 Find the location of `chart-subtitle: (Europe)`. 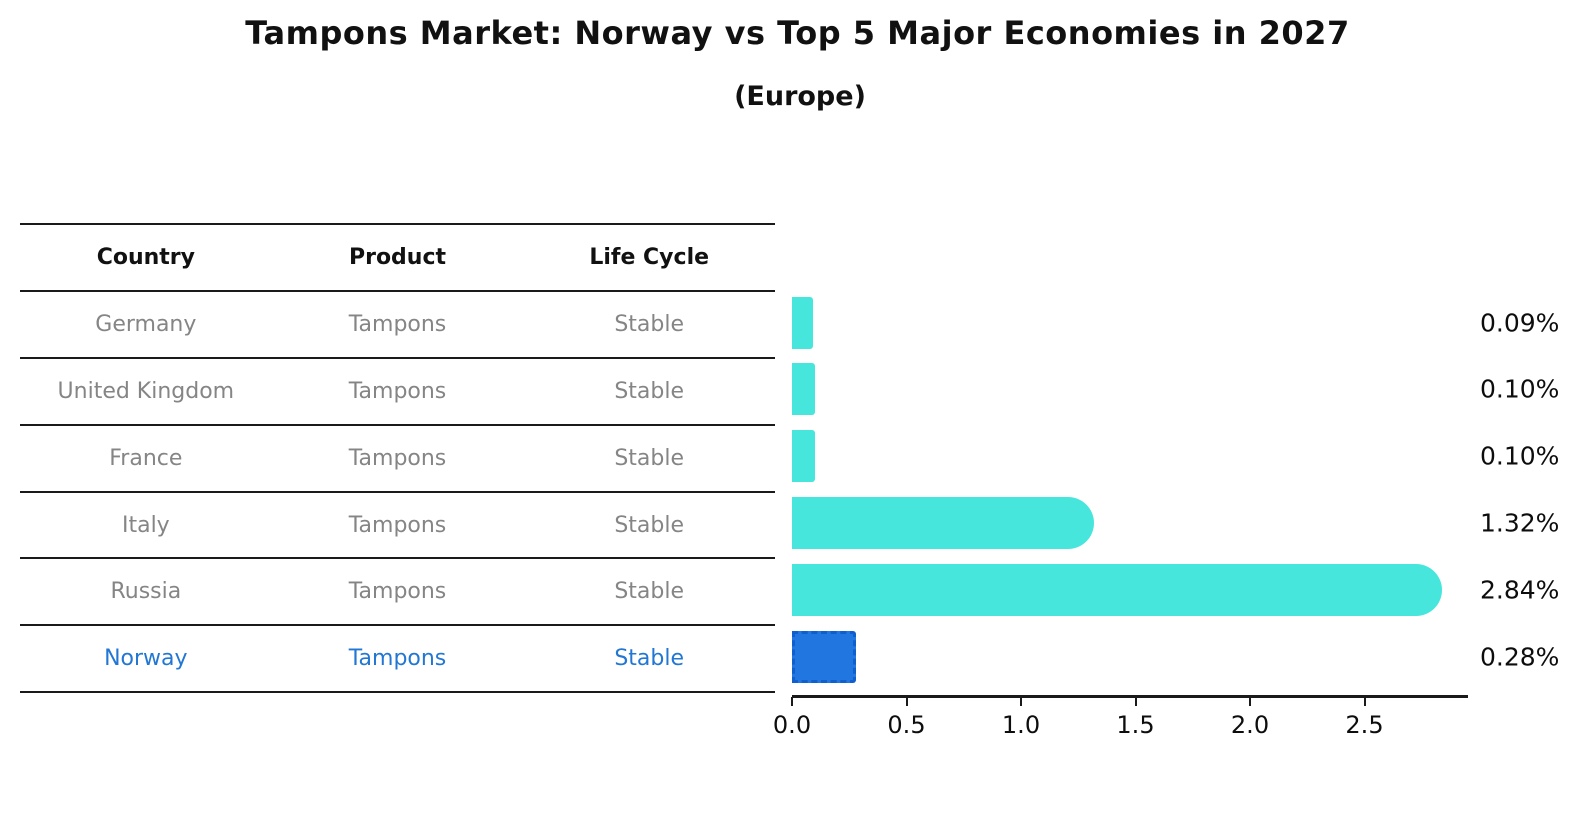

chart-subtitle: (Europe) is located at coordinates (800, 96).